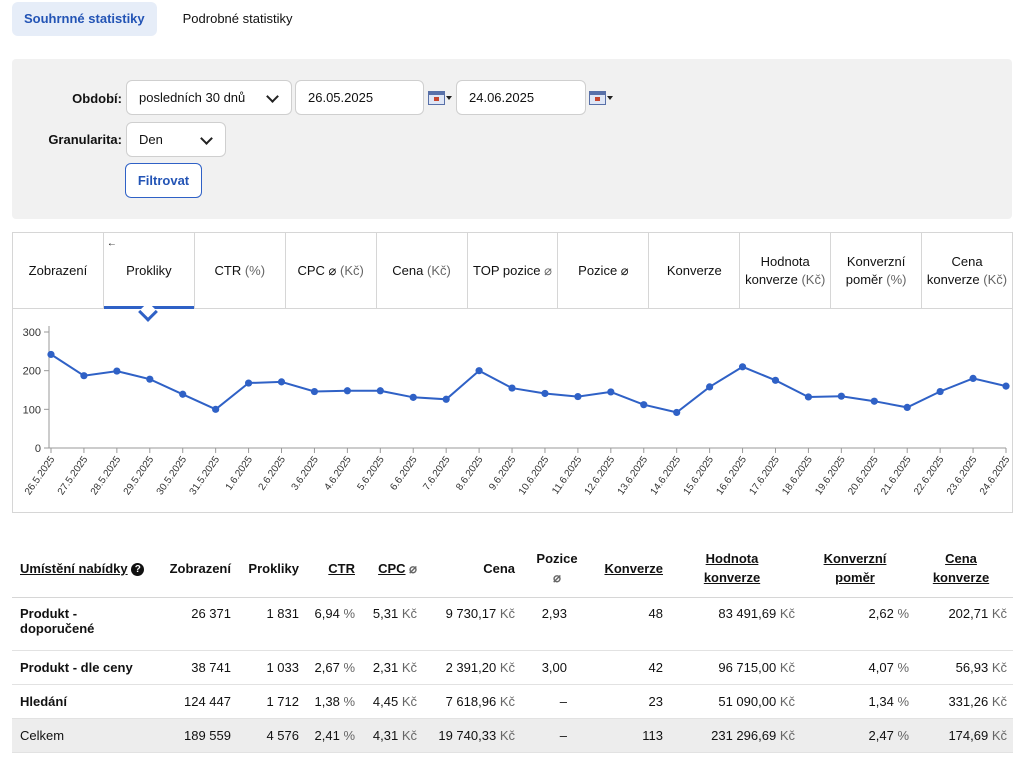  I want to click on col-conversion-cost: Cena konverze, so click(964, 569).